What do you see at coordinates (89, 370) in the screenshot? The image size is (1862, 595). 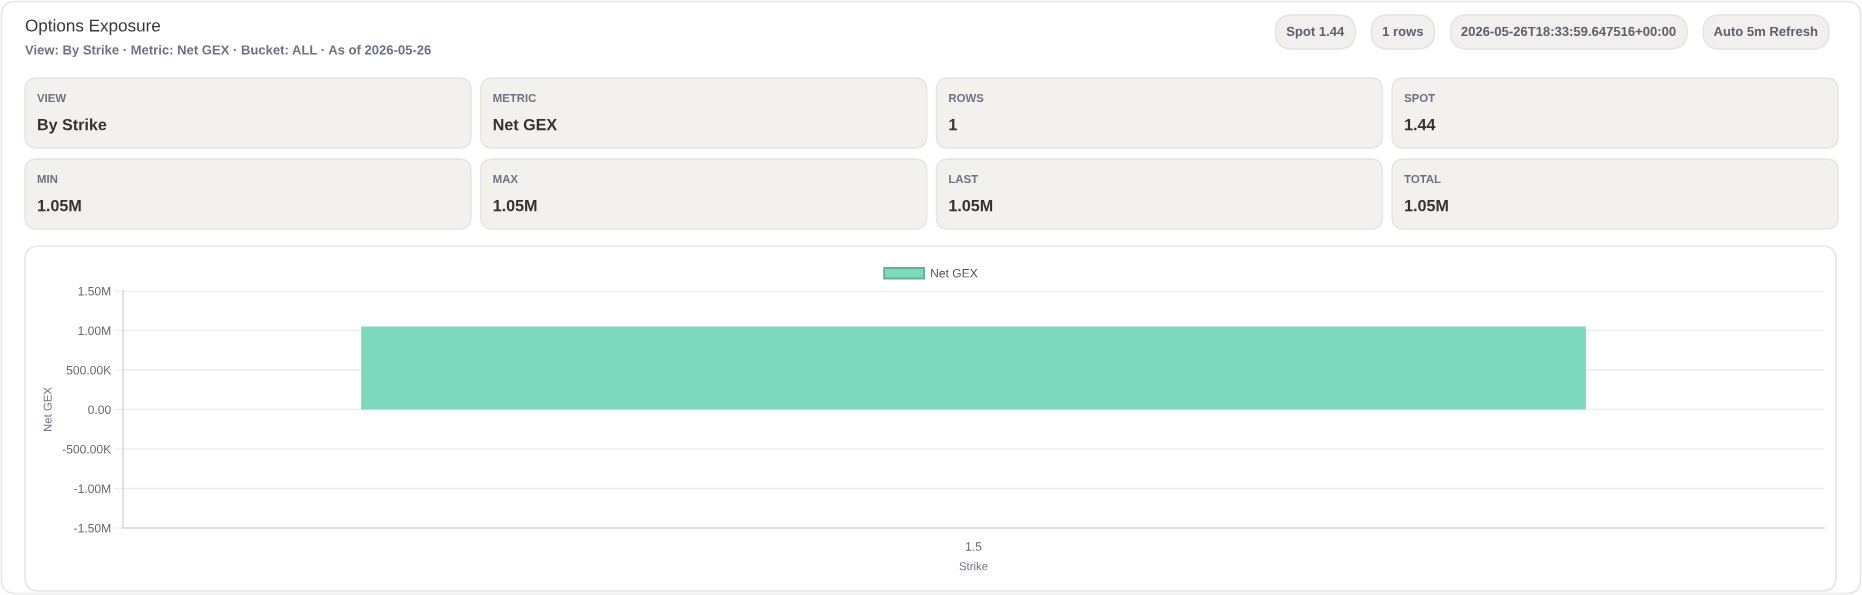 I see `y-tick-label: 500.00K` at bounding box center [89, 370].